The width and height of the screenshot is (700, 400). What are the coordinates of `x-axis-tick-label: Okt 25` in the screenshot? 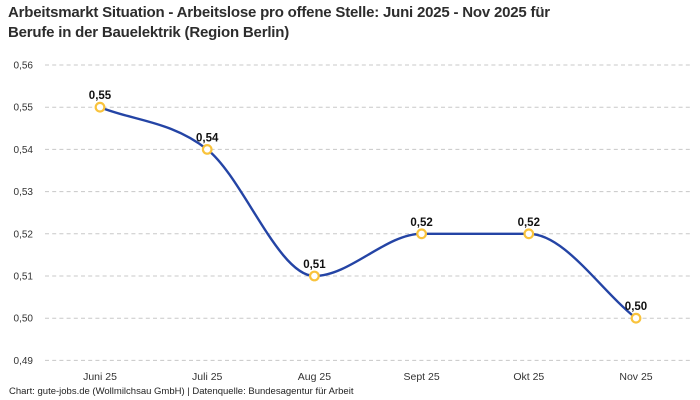 It's located at (528, 377).